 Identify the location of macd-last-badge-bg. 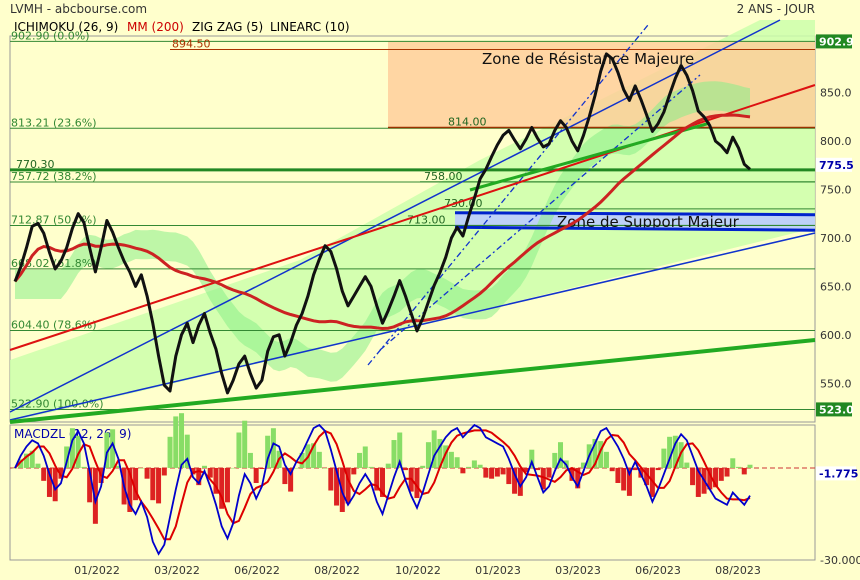
(836, 473).